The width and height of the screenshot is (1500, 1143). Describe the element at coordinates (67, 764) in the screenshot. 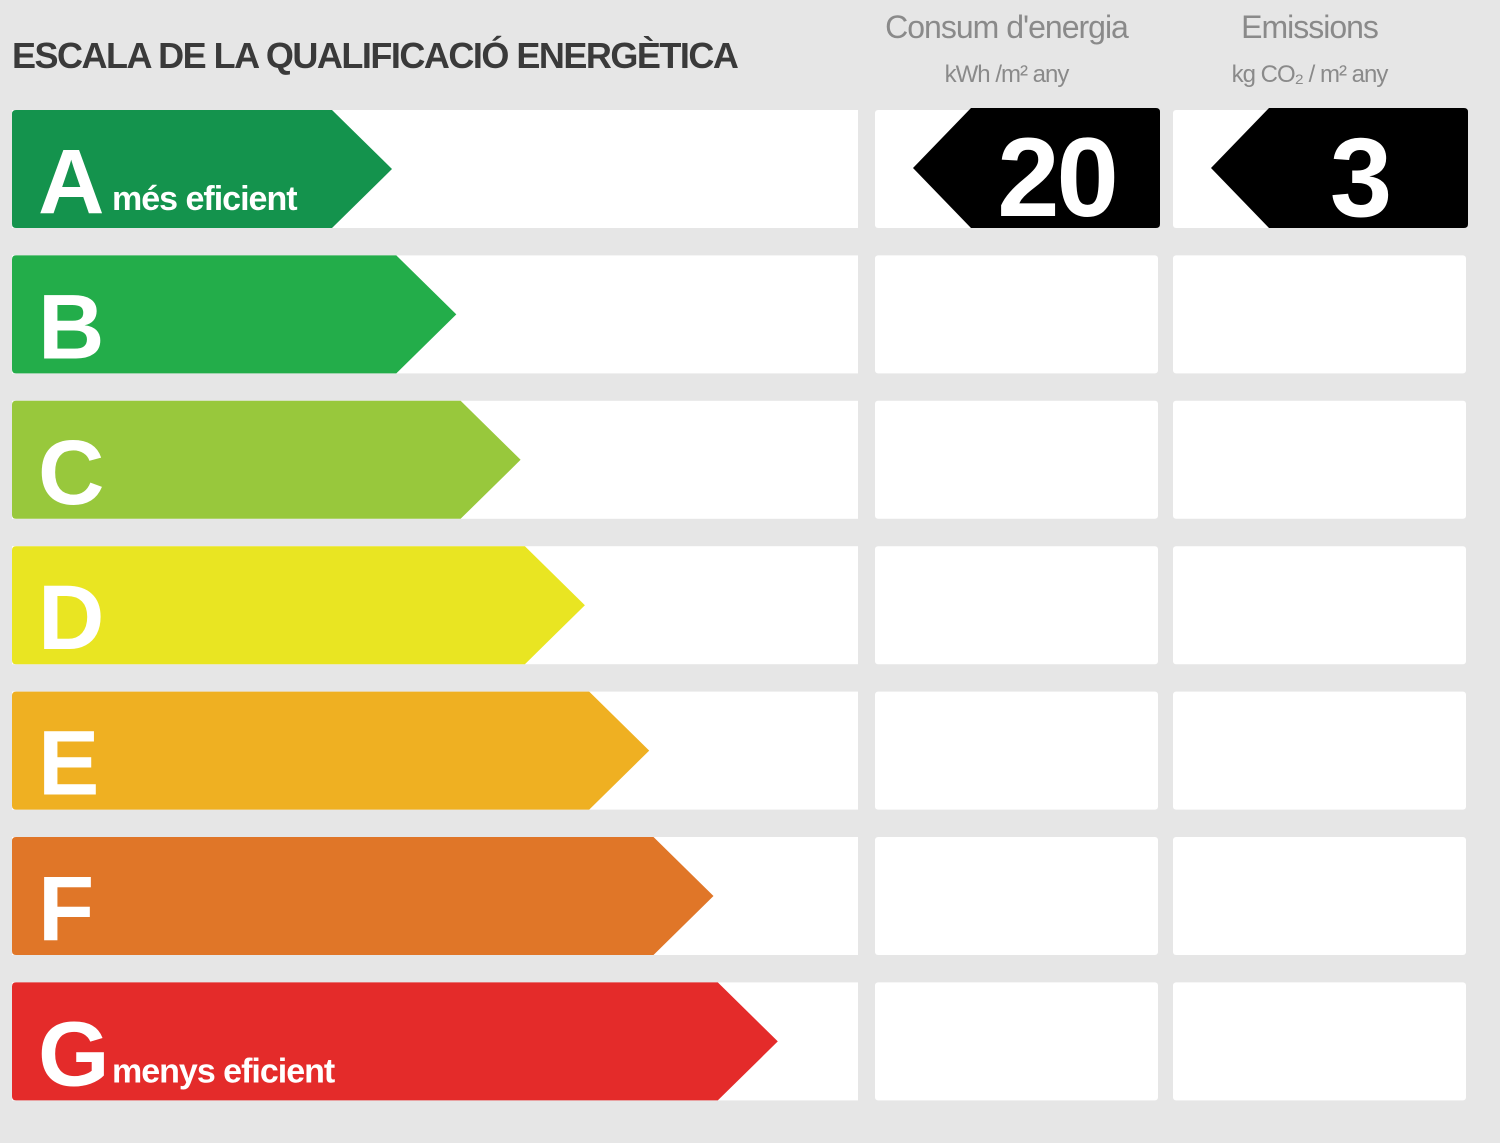

I see `grade-letter: E` at that location.